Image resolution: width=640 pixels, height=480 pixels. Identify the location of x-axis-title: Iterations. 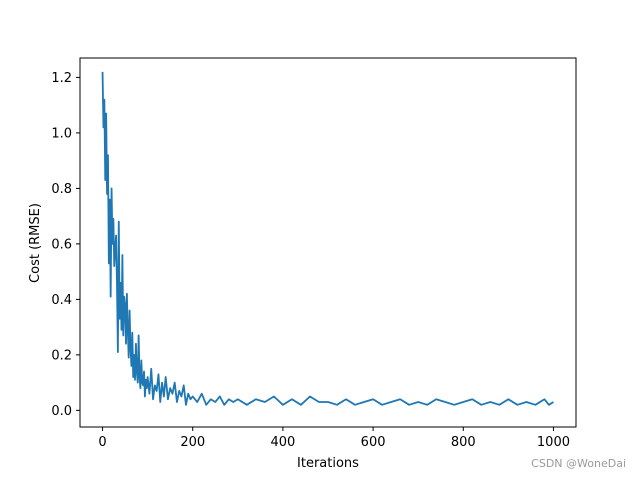
(328, 463).